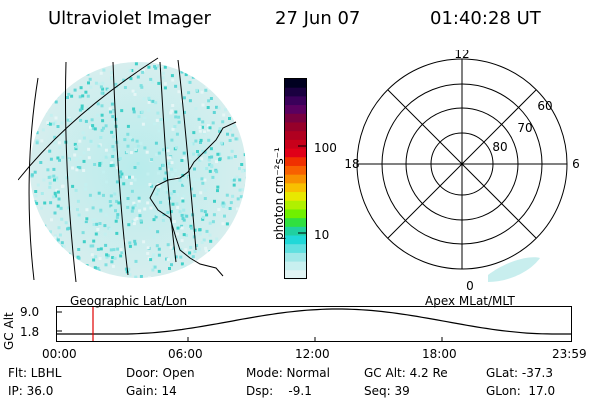 This screenshot has height=400, width=600. Describe the element at coordinates (129, 301) in the screenshot. I see `geo-label: Geographic Lat/Lon` at that location.